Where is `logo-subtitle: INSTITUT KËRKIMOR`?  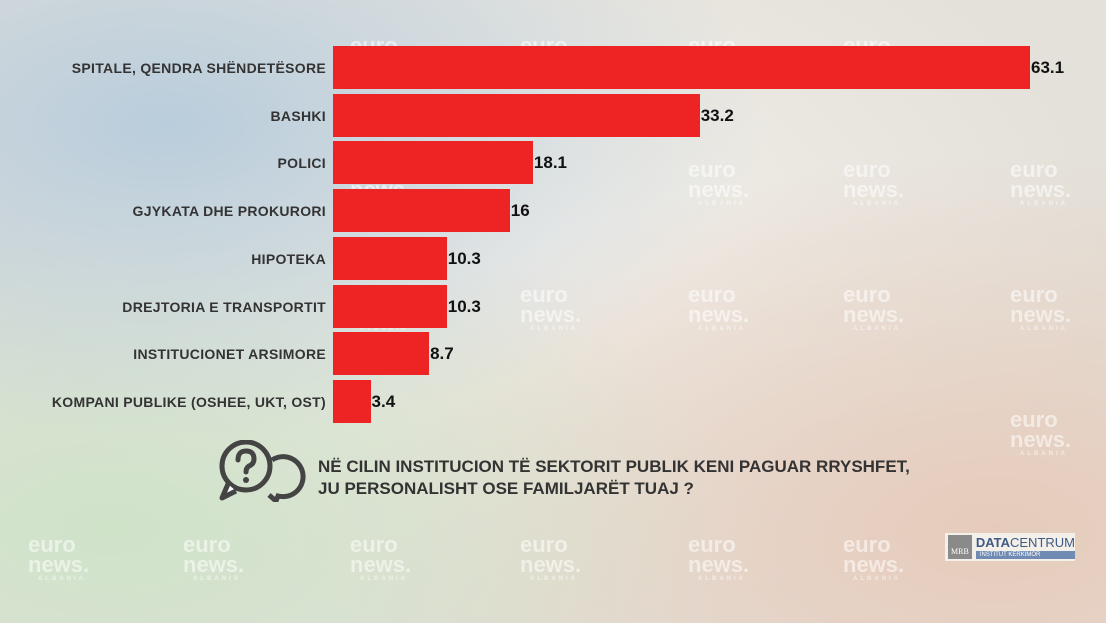 logo-subtitle: INSTITUT KËRKIMOR is located at coordinates (1025, 555).